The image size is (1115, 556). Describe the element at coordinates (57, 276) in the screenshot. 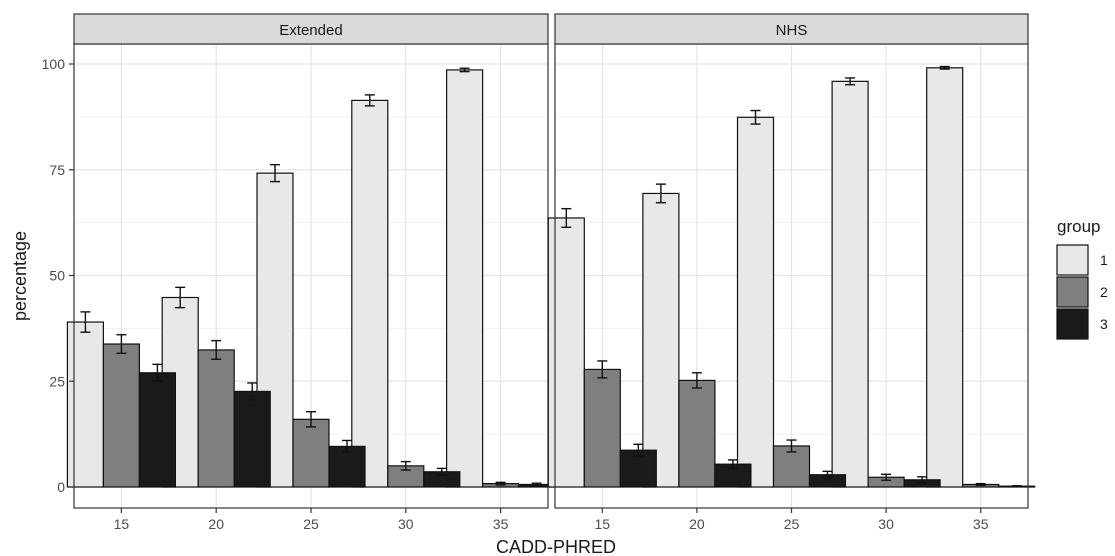

I see `y-tick-label: 50` at that location.